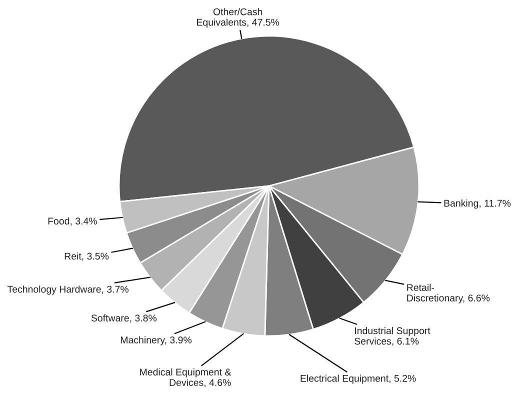 This screenshot has height=405, width=529. I want to click on slice-label: Industrial Support Services, 6.1%, so click(392, 336).